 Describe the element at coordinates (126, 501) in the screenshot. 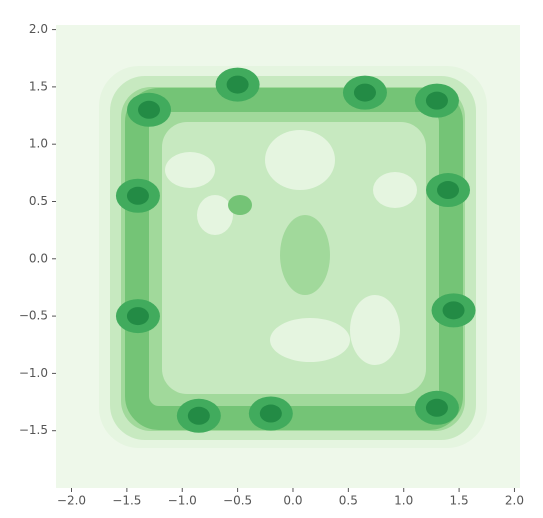

I see `x-tick-label: −1.5` at that location.